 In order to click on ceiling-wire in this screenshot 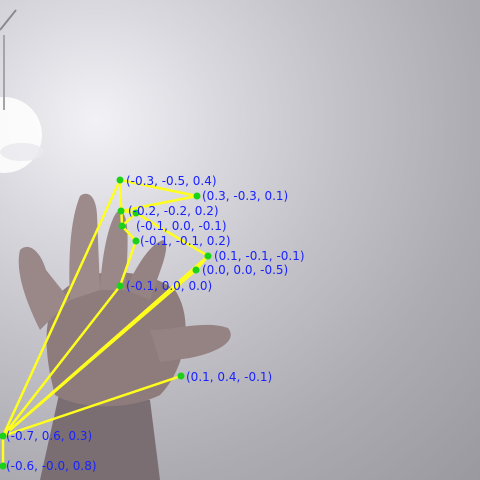, I will do `click(8, 20)`.